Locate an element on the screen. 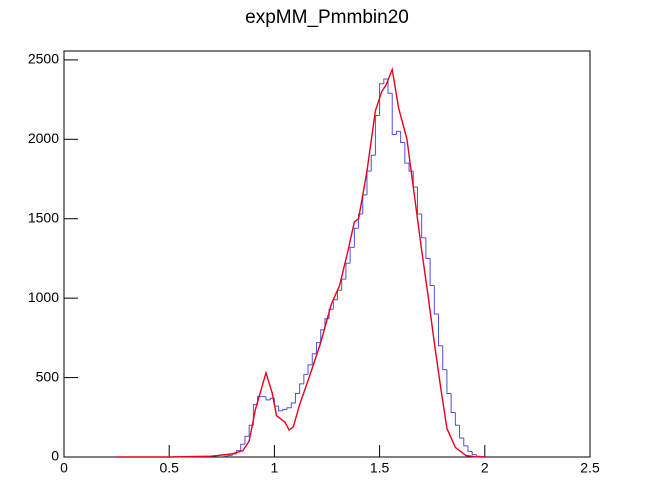  x-tick-label: 0 is located at coordinates (64, 468).